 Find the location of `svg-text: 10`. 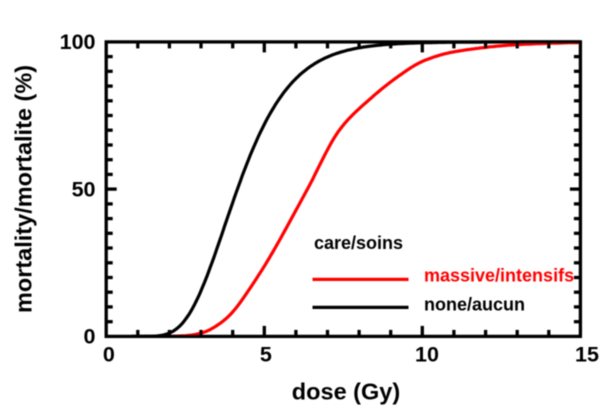

svg-text: 10 is located at coordinates (427, 355).